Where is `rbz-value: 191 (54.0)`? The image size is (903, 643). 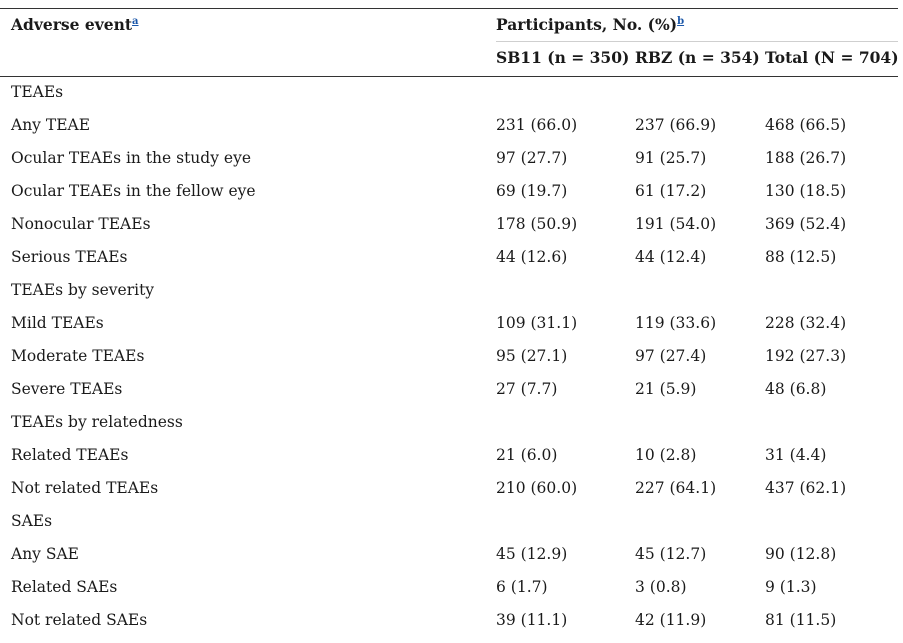 rbz-value: 191 (54.0) is located at coordinates (676, 224).